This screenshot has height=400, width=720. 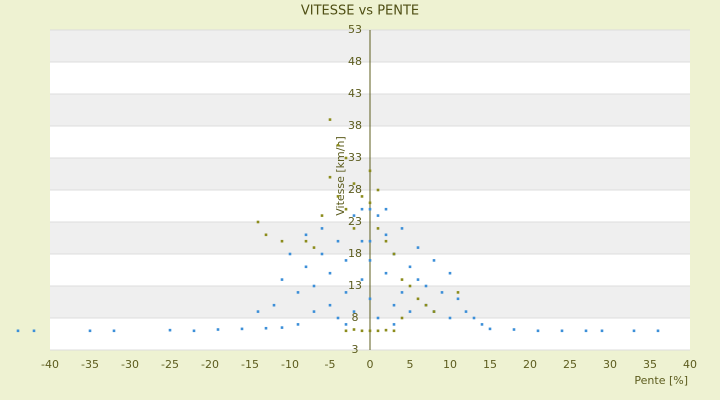 What do you see at coordinates (210, 364) in the screenshot?
I see `x-tick-label: -20` at bounding box center [210, 364].